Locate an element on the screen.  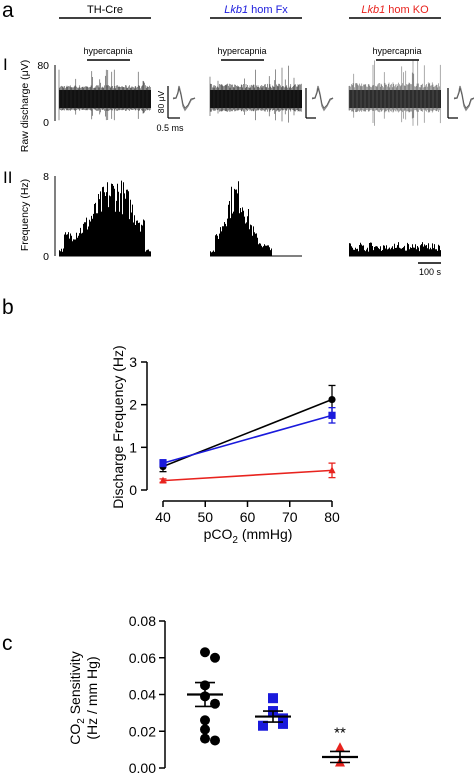
chart-c-significance: ** is located at coordinates (340, 733).